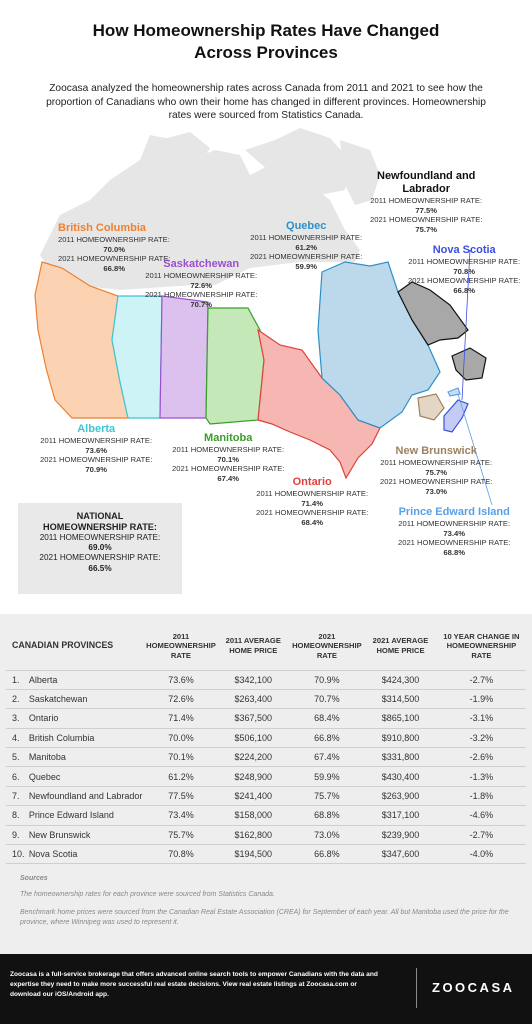 The width and height of the screenshot is (532, 1024). Describe the element at coordinates (464, 261) in the screenshot. I see `nova-scotia-2011-label: 2011 HOMEOWNERSHIP RATE:` at that location.